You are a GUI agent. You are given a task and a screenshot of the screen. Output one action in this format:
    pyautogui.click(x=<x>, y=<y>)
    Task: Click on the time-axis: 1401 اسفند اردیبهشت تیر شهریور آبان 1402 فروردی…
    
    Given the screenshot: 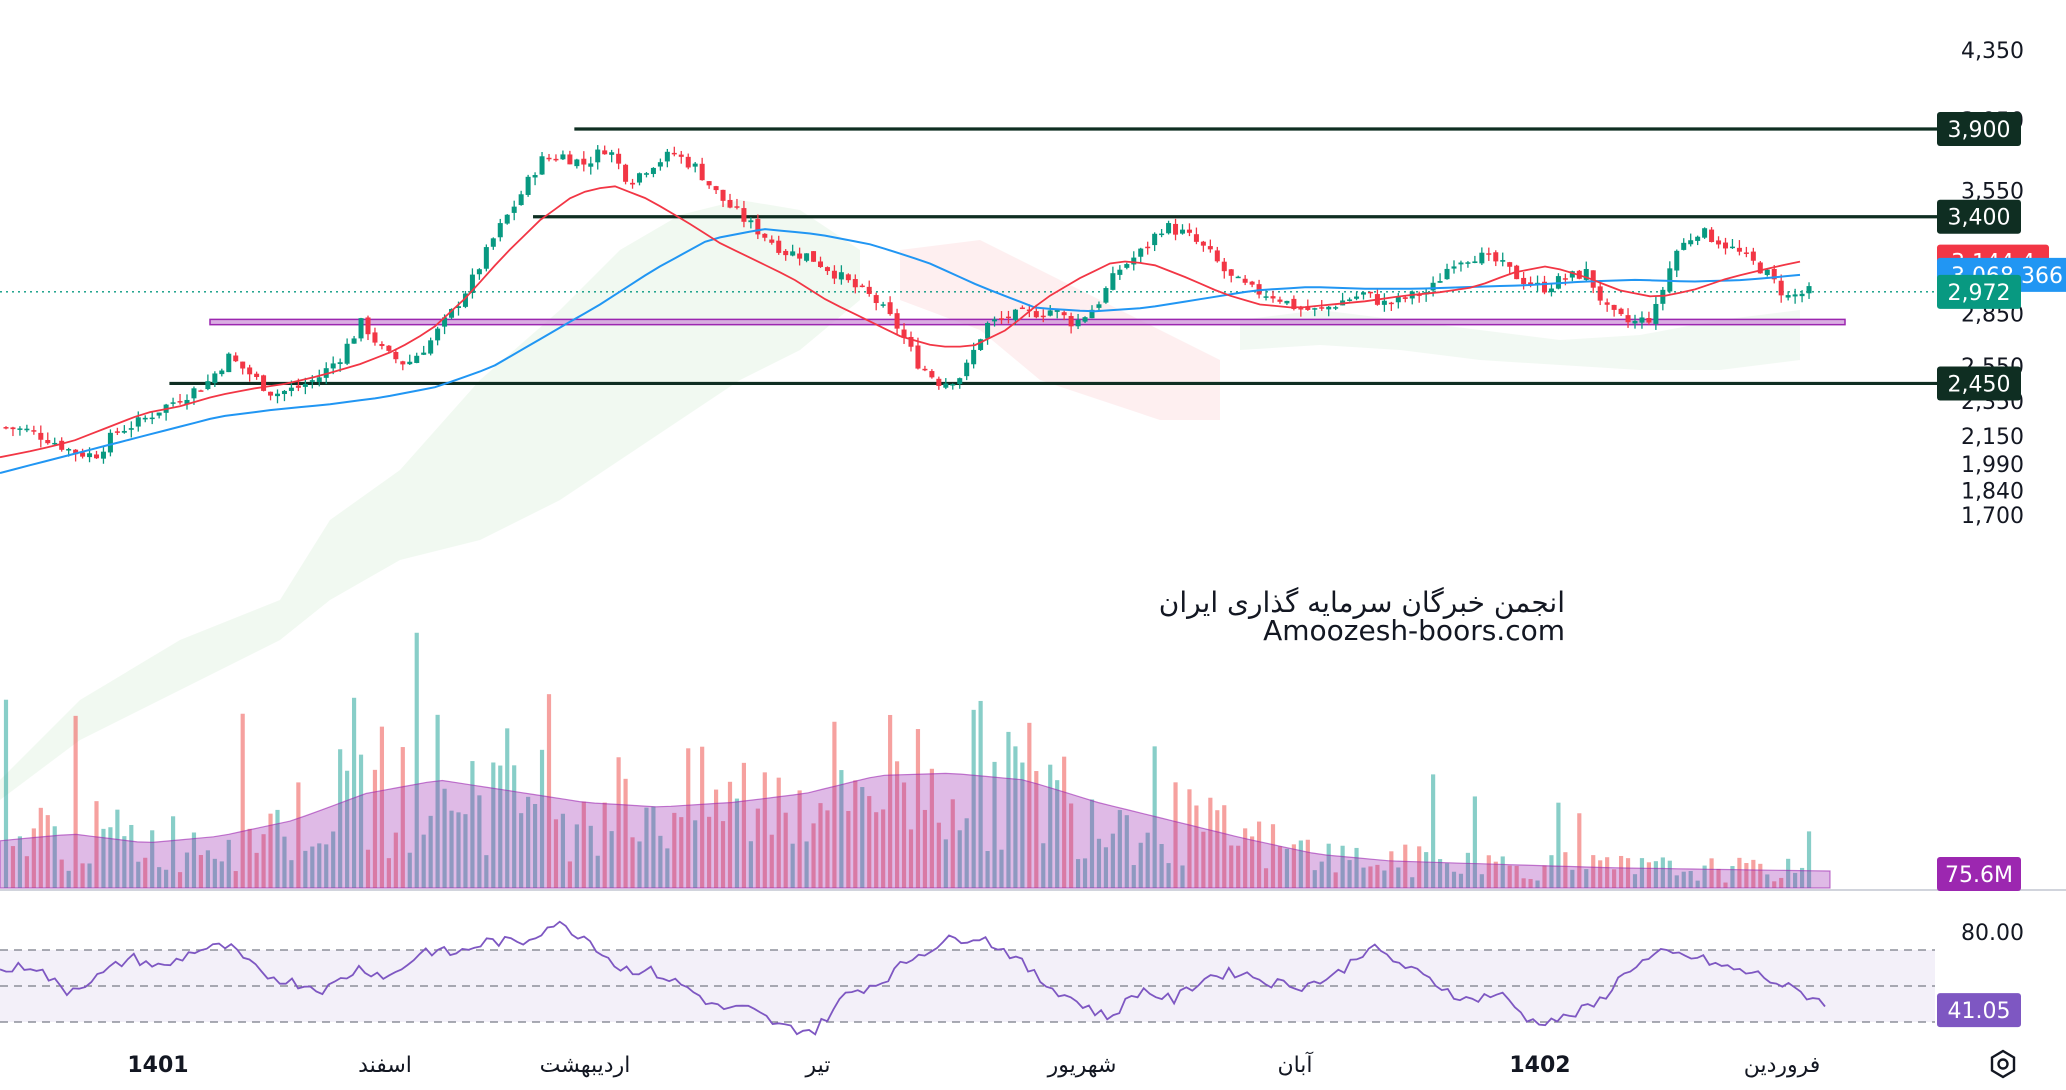 What is the action you would take?
    pyautogui.click(x=973, y=1064)
    